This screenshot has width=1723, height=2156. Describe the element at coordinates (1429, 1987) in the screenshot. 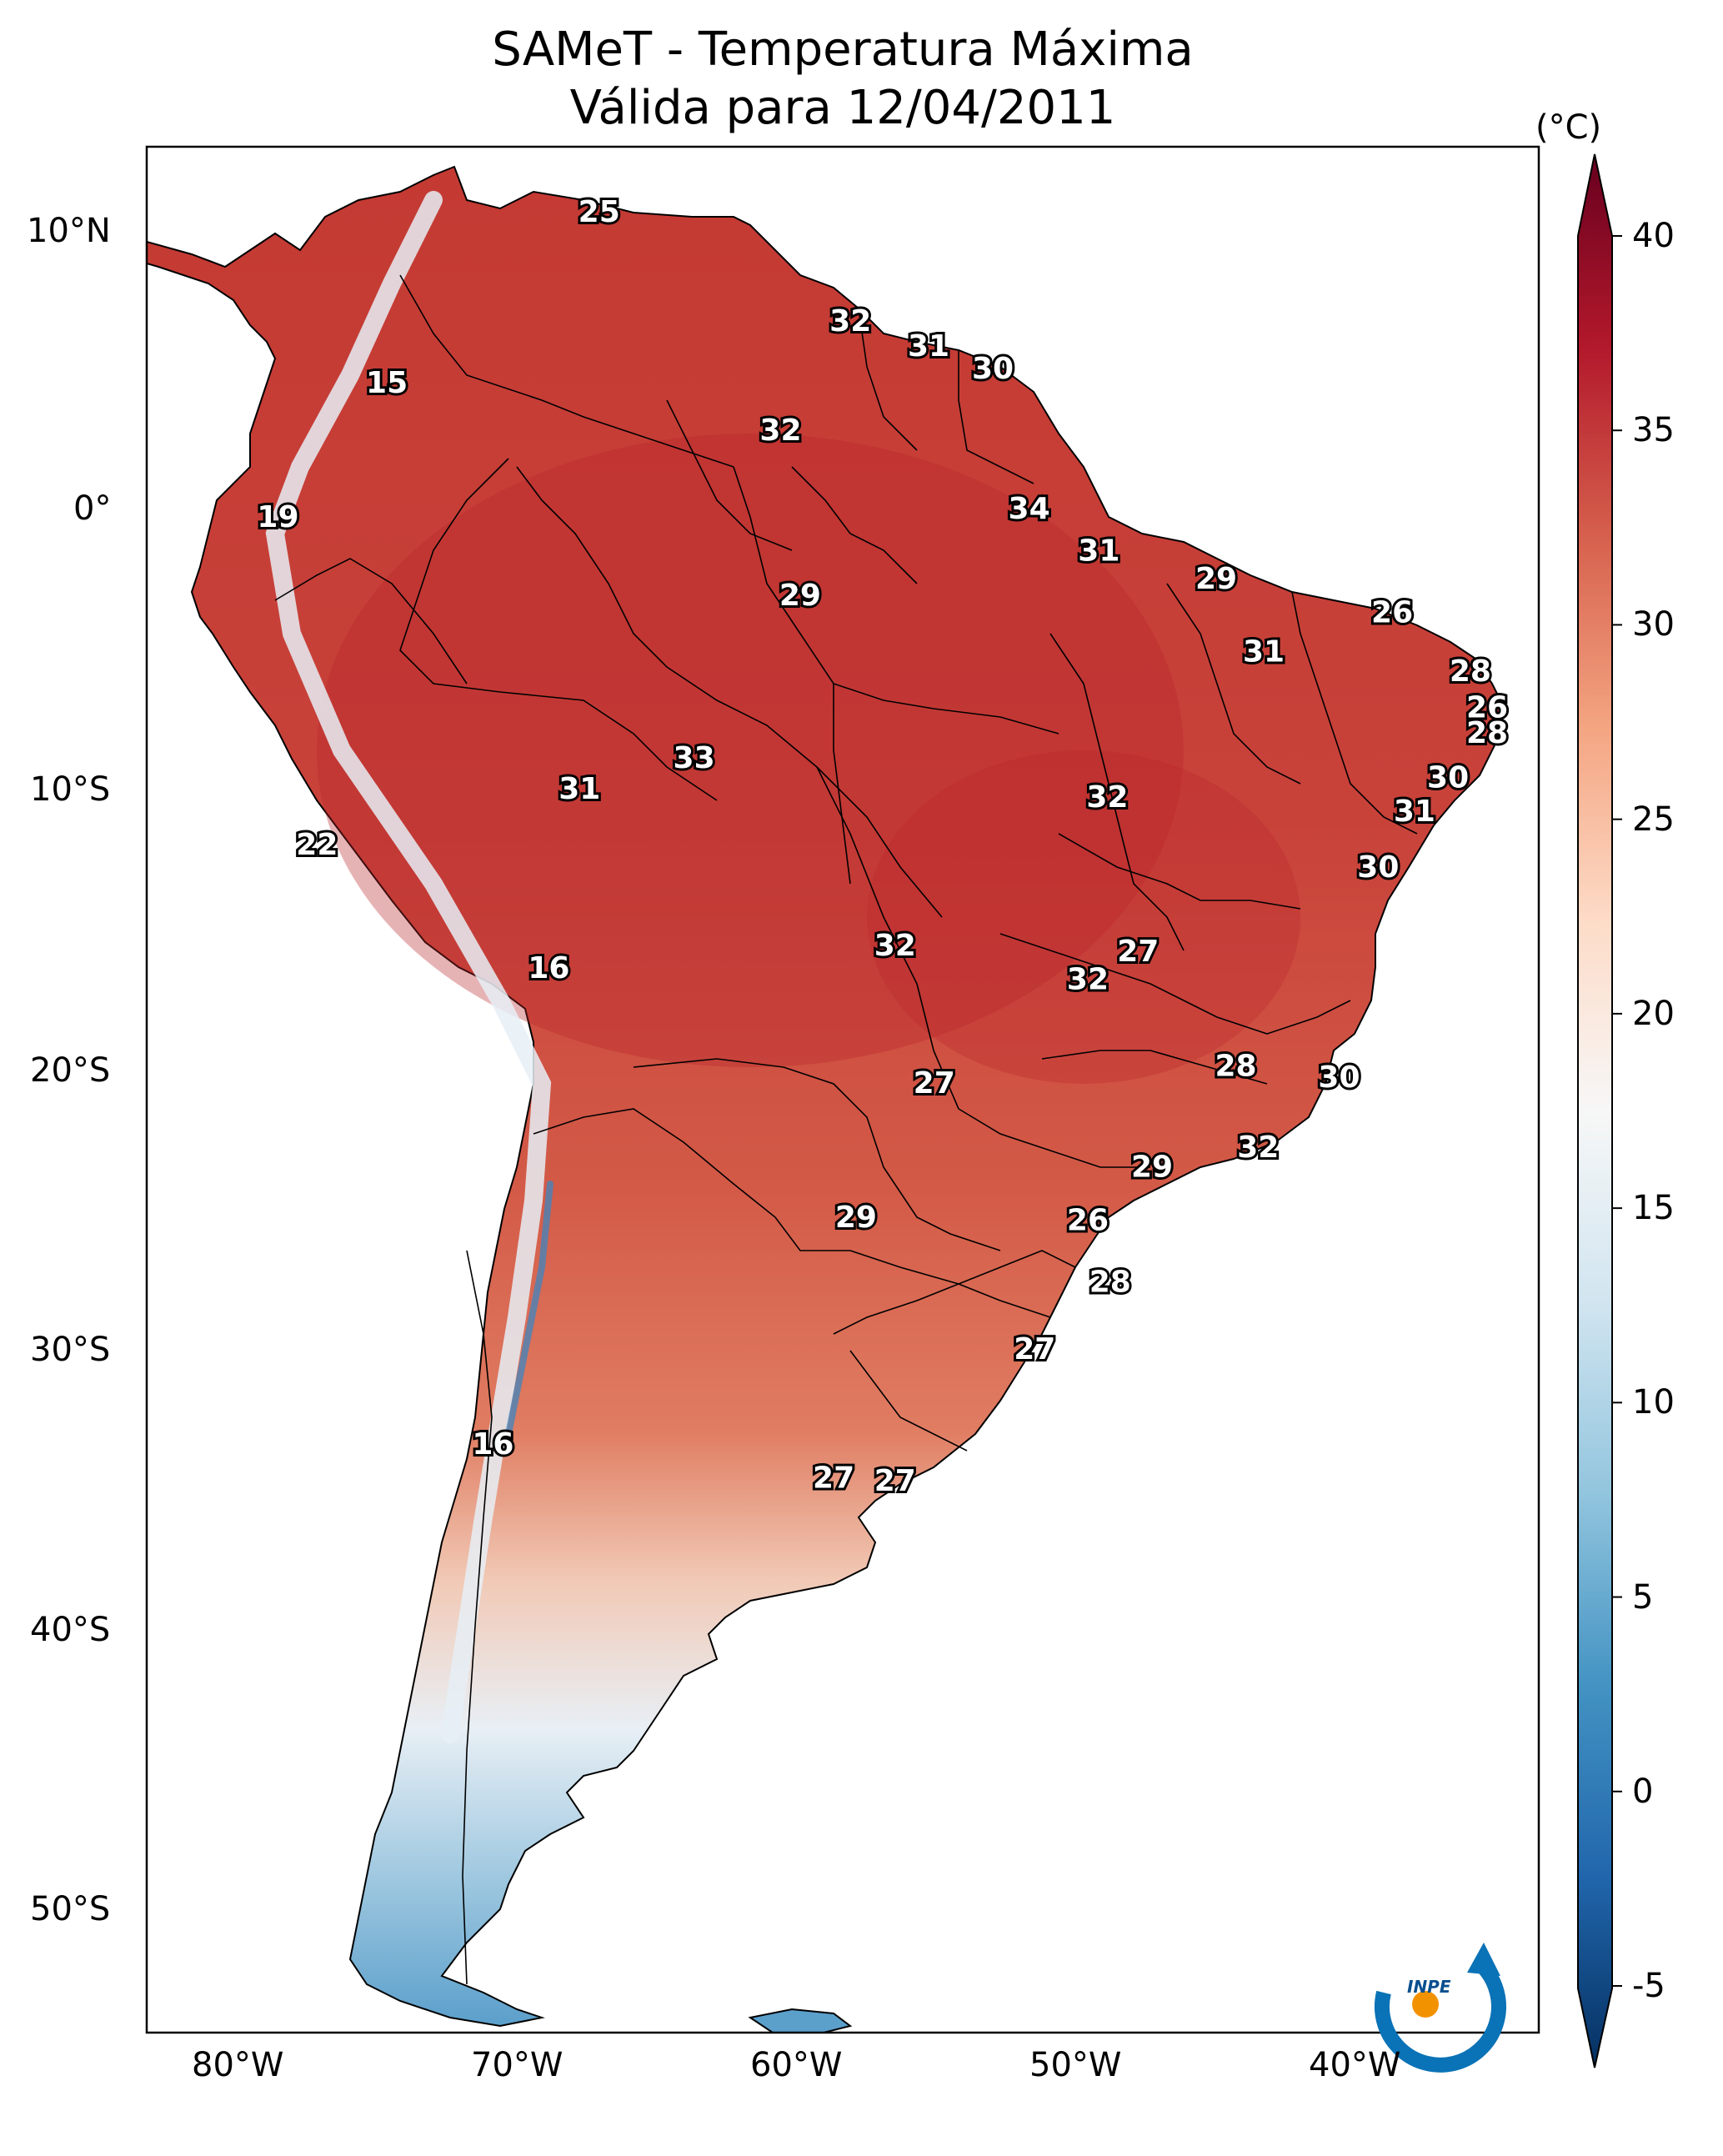

I see `logo-text: INPE` at that location.